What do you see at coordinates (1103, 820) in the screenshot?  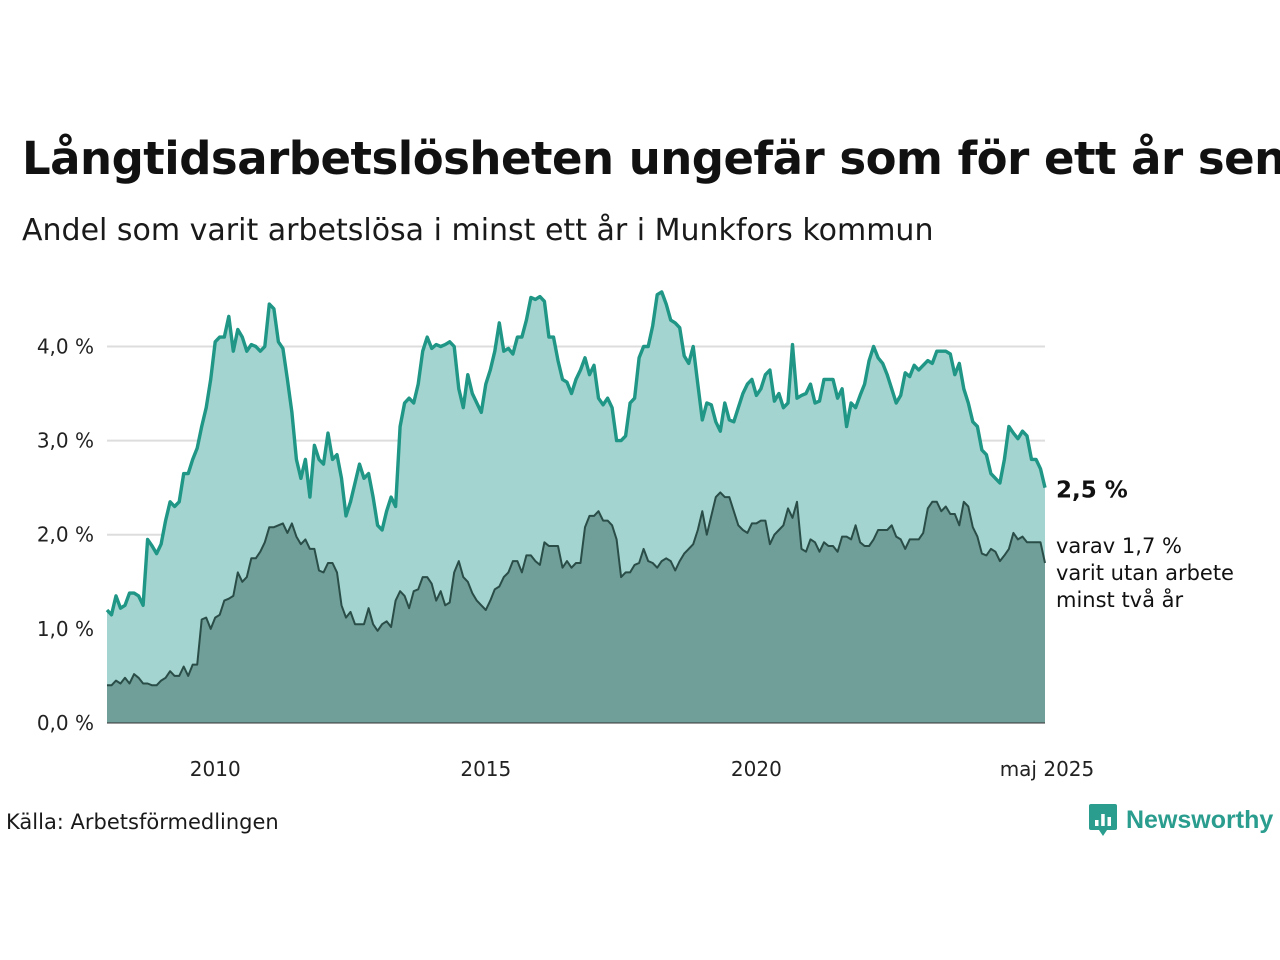 I see `newsworthy-logo-icon` at bounding box center [1103, 820].